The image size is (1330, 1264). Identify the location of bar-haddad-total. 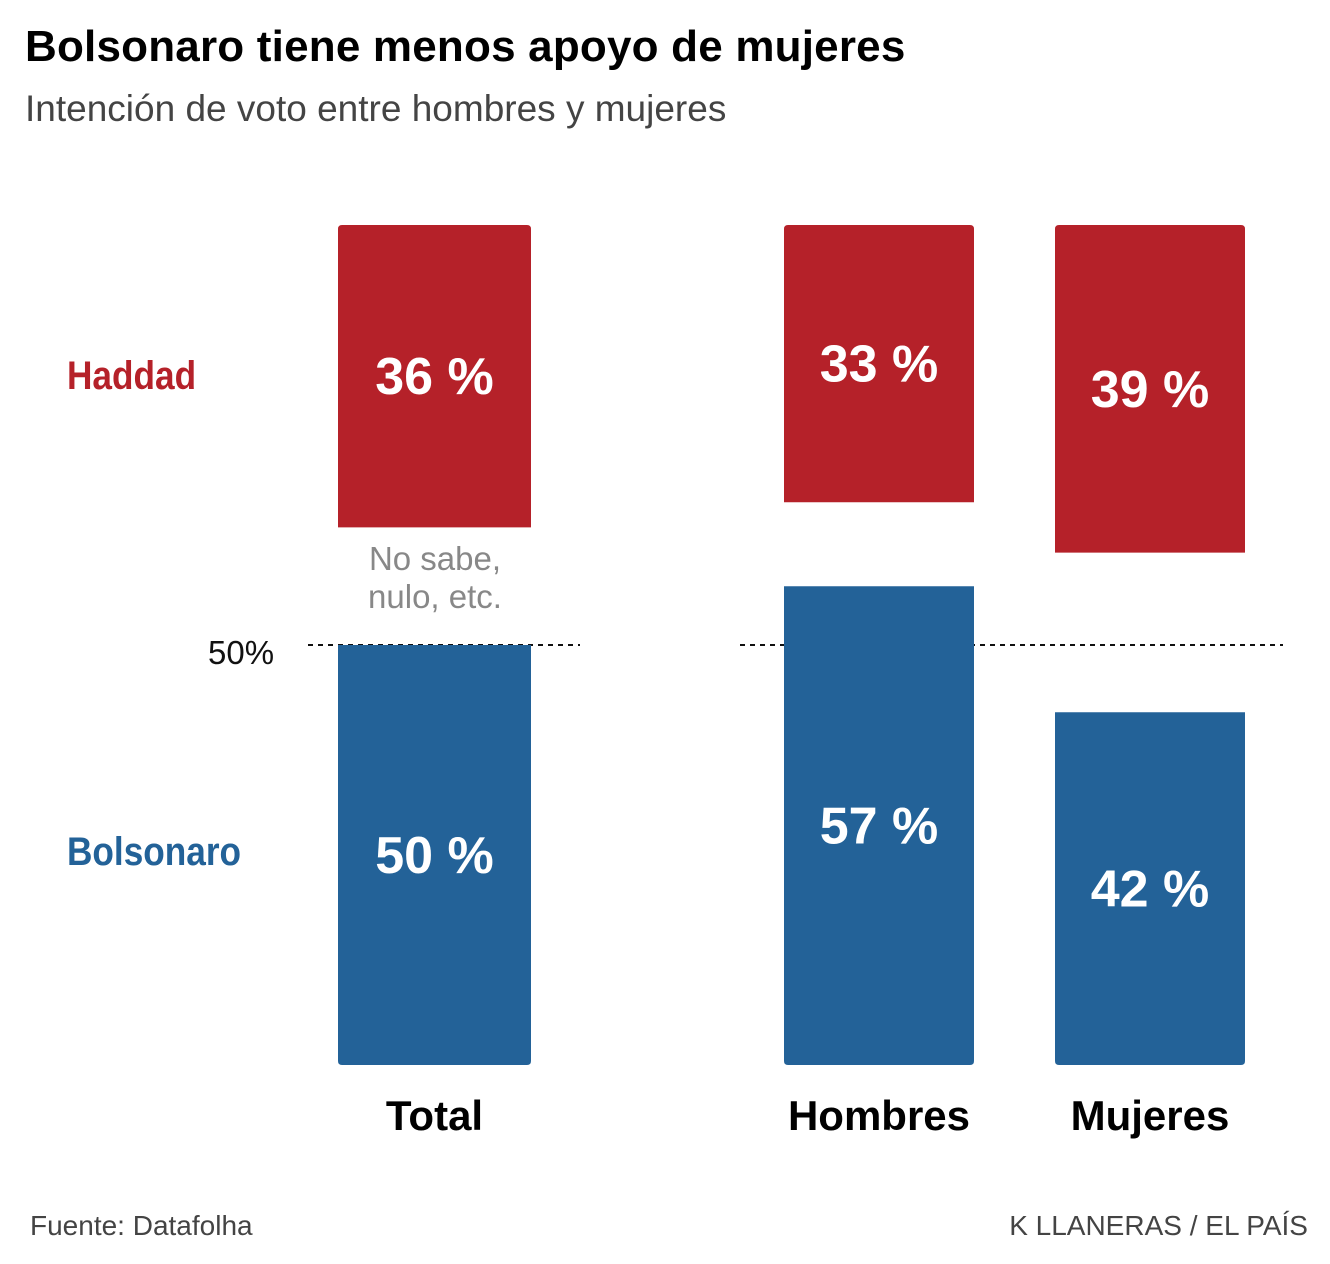
(434, 376).